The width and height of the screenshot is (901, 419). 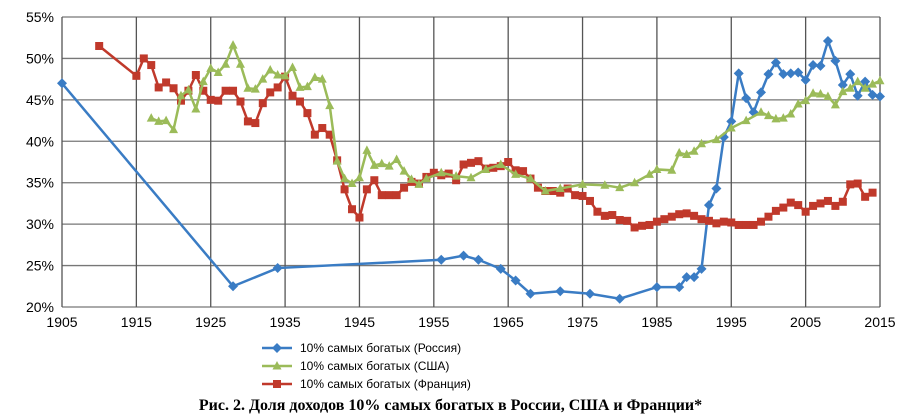 What do you see at coordinates (805, 322) in the screenshot?
I see `x-tick-label: 2005` at bounding box center [805, 322].